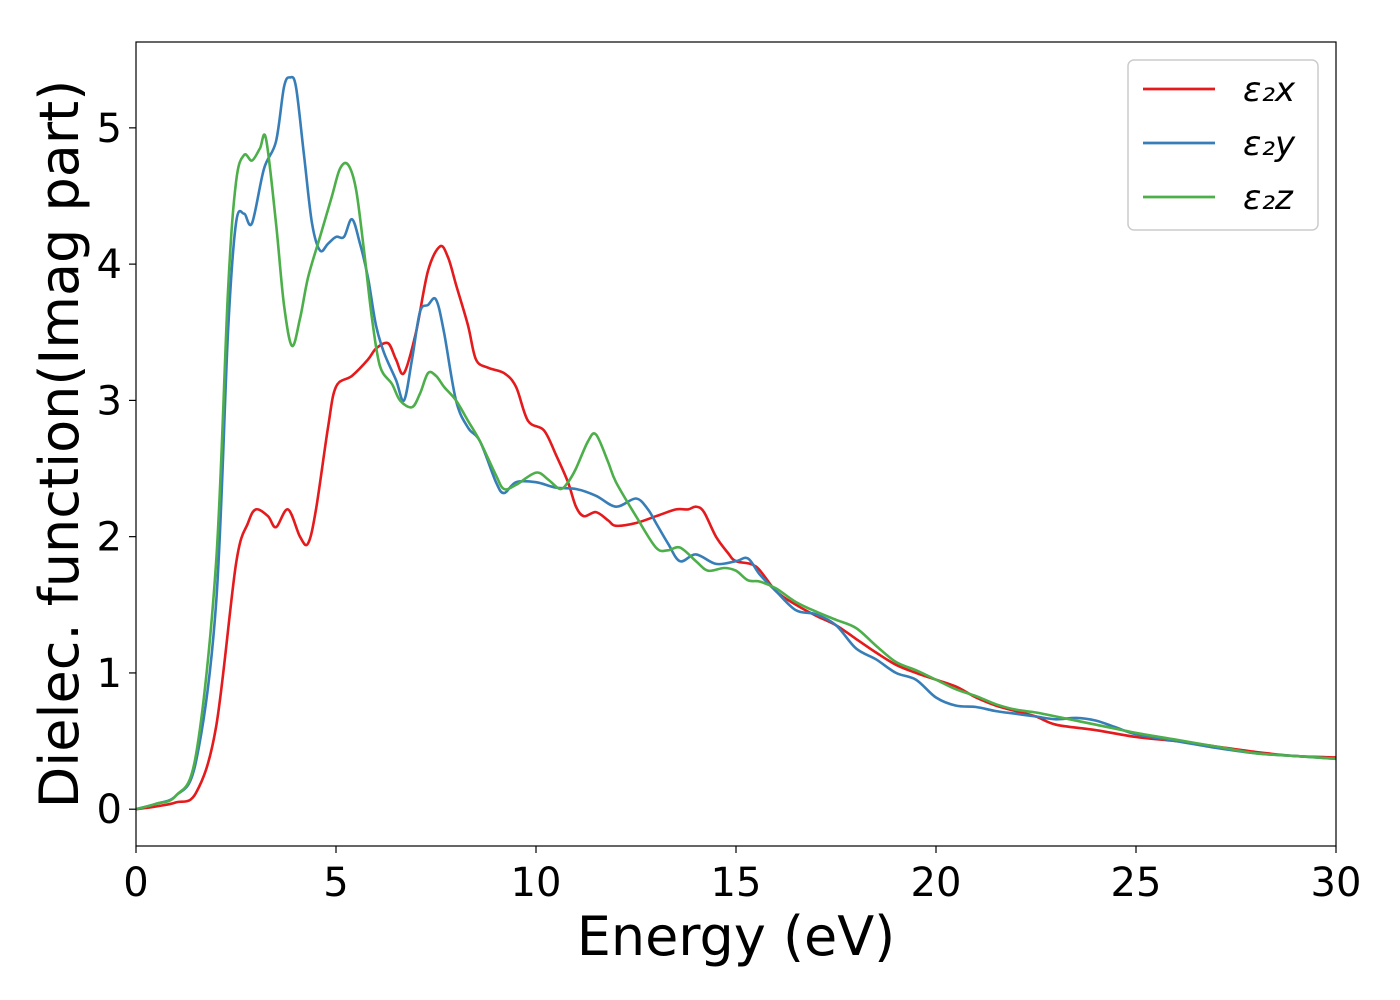 The height and width of the screenshot is (1000, 1400). Describe the element at coordinates (109, 810) in the screenshot. I see `y-tick-label: 0` at that location.